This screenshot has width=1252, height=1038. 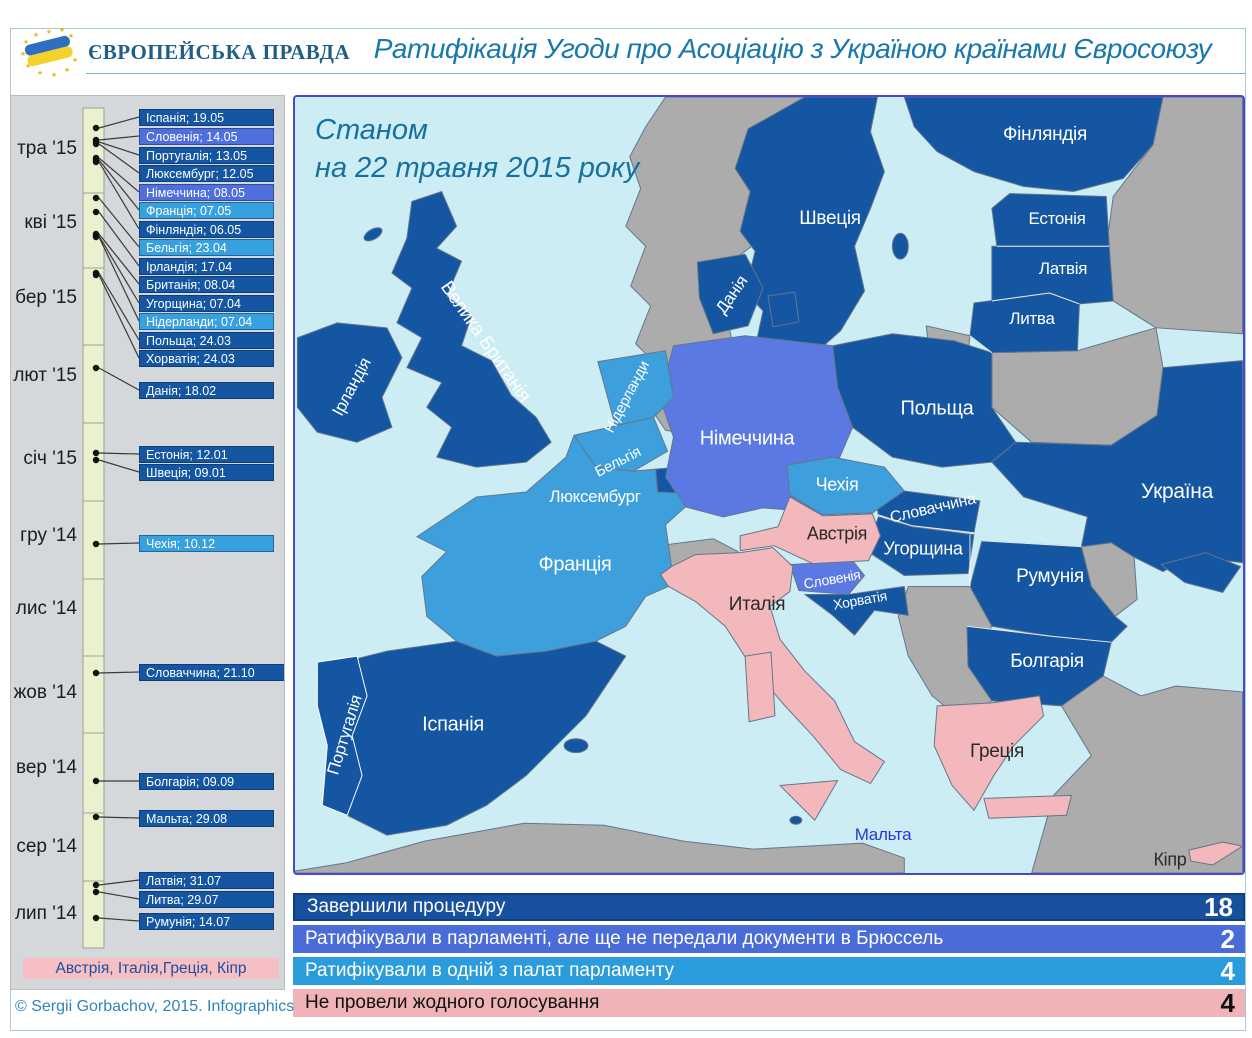 What do you see at coordinates (1177, 491) in the screenshot?
I see `map-label-ukraine: Україна` at bounding box center [1177, 491].